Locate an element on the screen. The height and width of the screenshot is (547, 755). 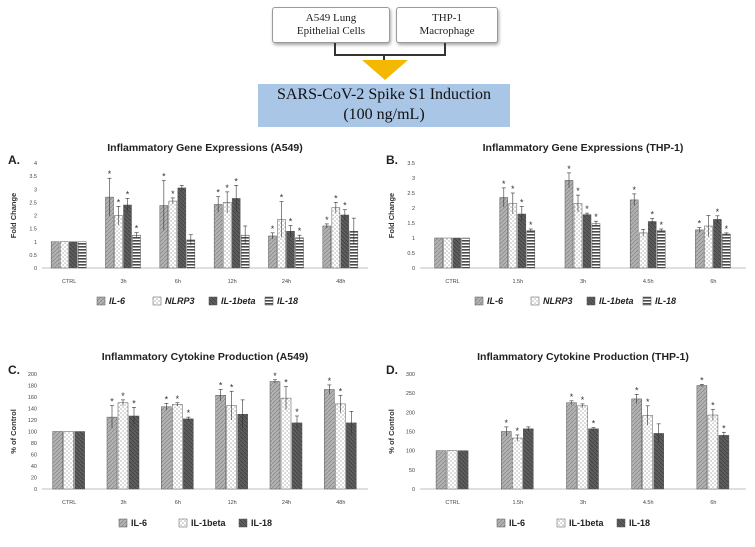
y-tick-label: 2.5 is located at coordinates (33, 203).